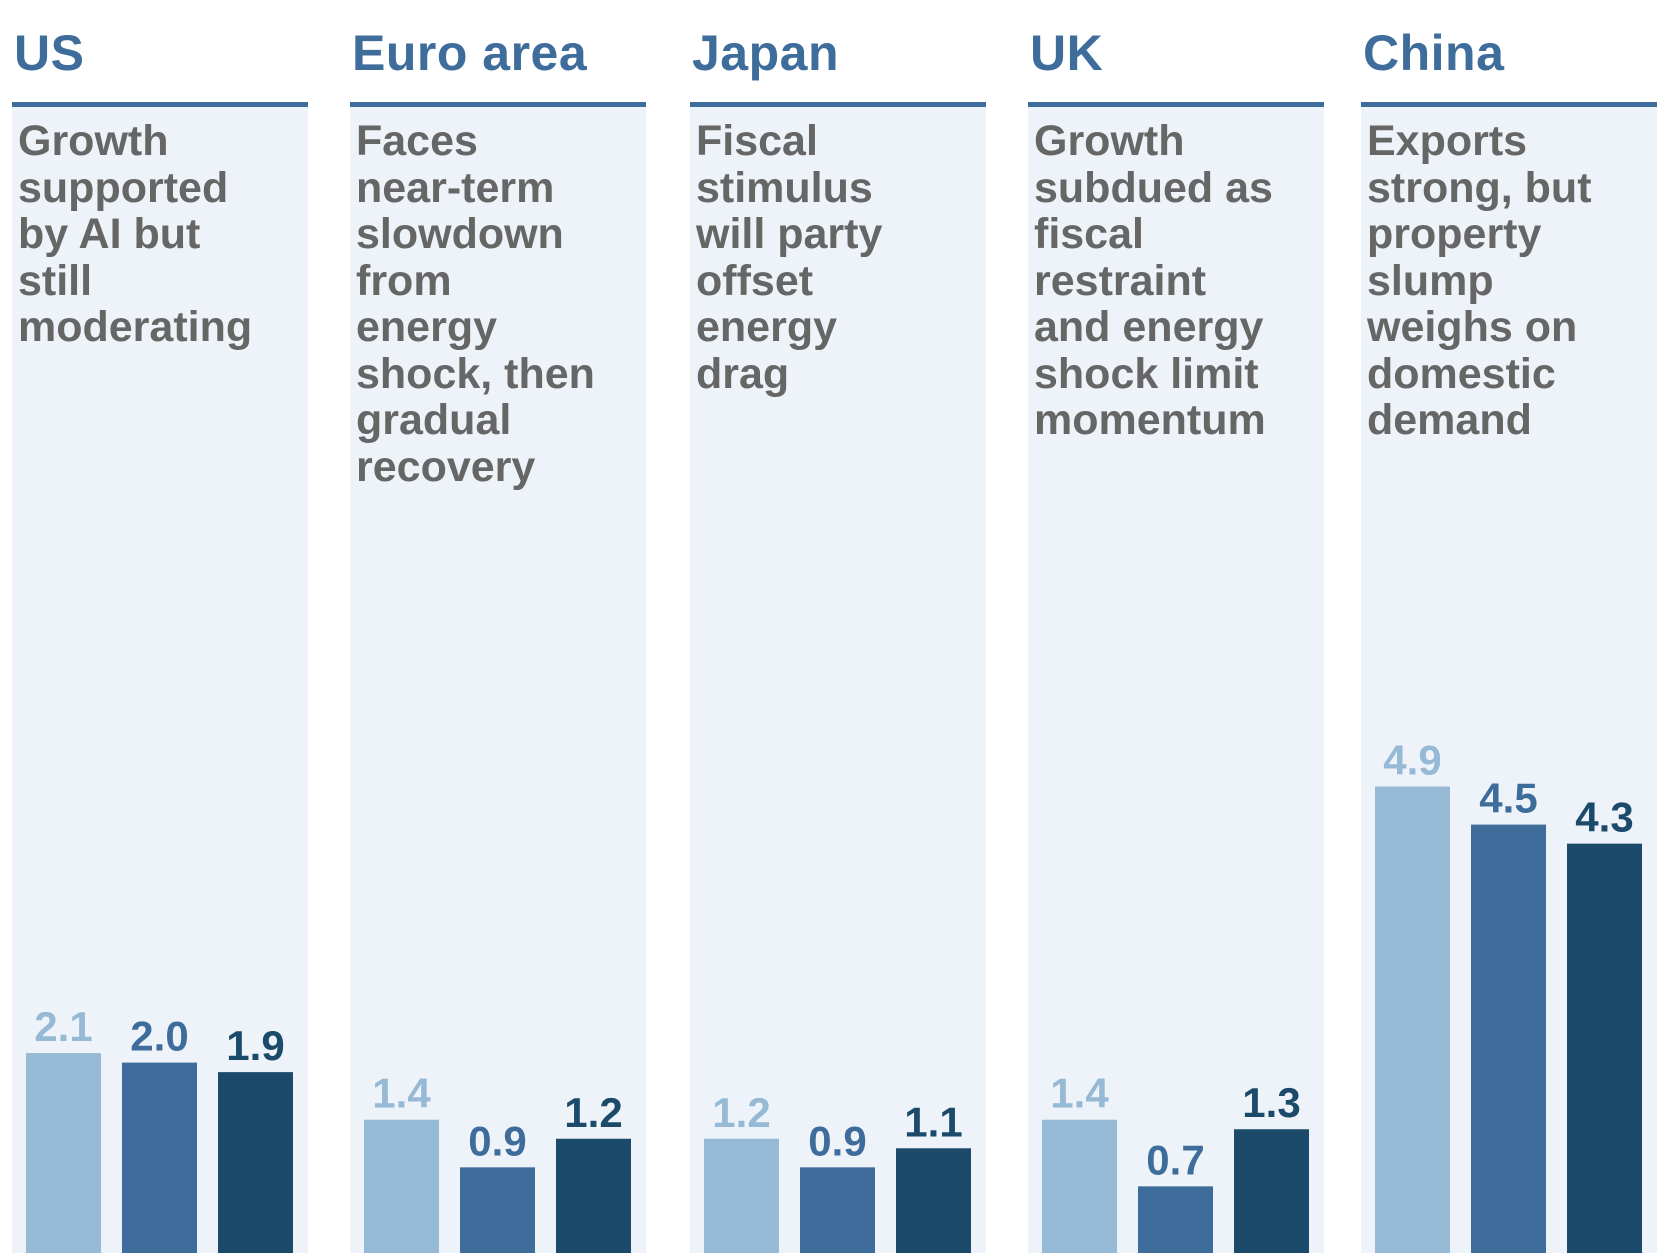  I want to click on bar-group: 1.4 0.7 1.3, so click(1175, 1161).